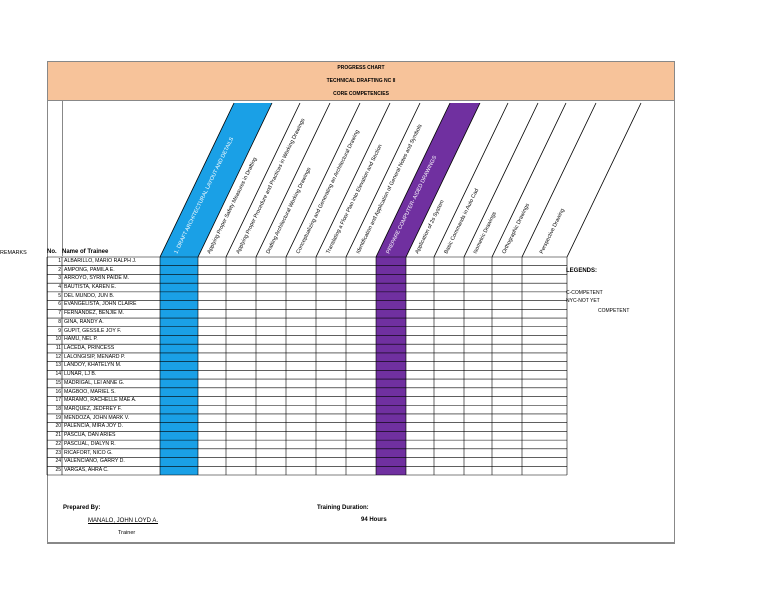 This screenshot has width=768, height=594. What do you see at coordinates (59, 286) in the screenshot?
I see `trainee-number: 4` at bounding box center [59, 286].